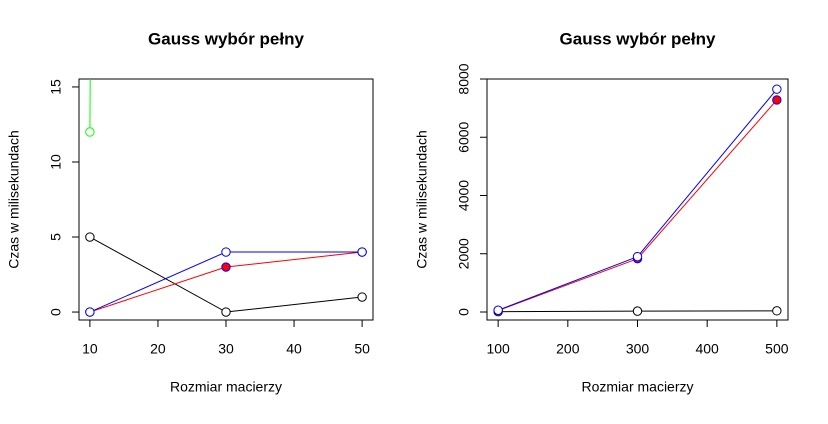 The image size is (828, 424). I want to click on y-tick-label: 6000, so click(464, 136).